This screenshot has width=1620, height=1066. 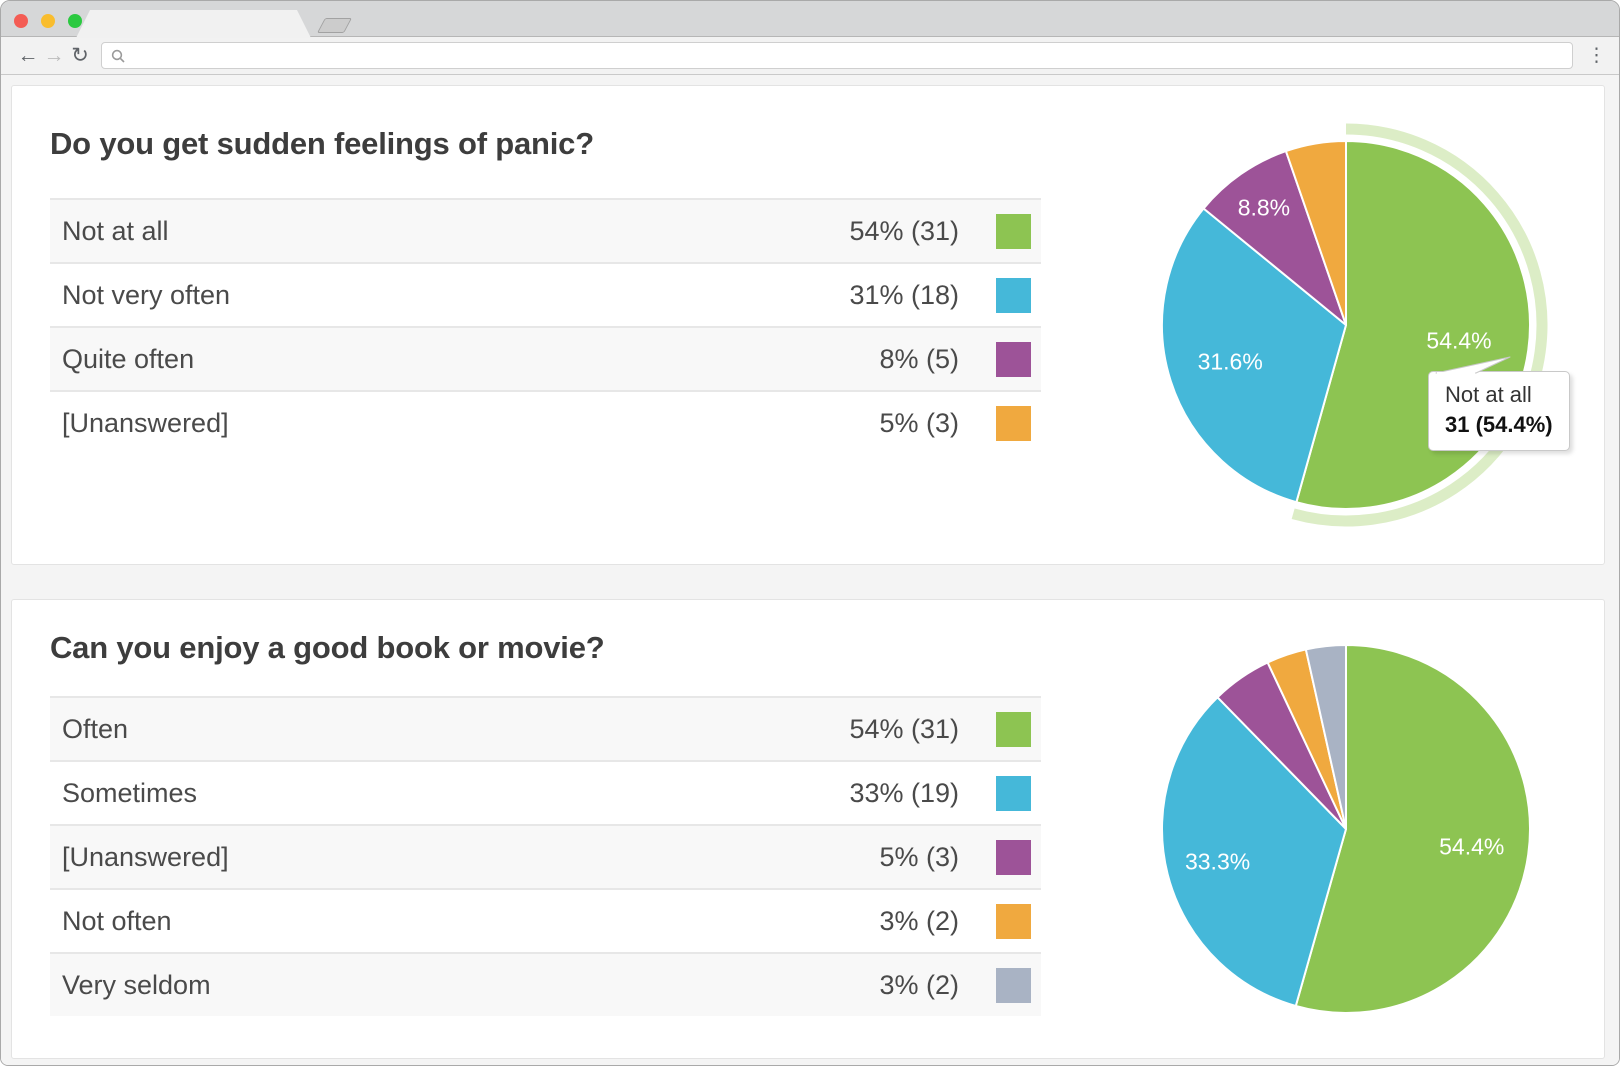 I want to click on table-row: Sometimes 33% (19), so click(x=545, y=792).